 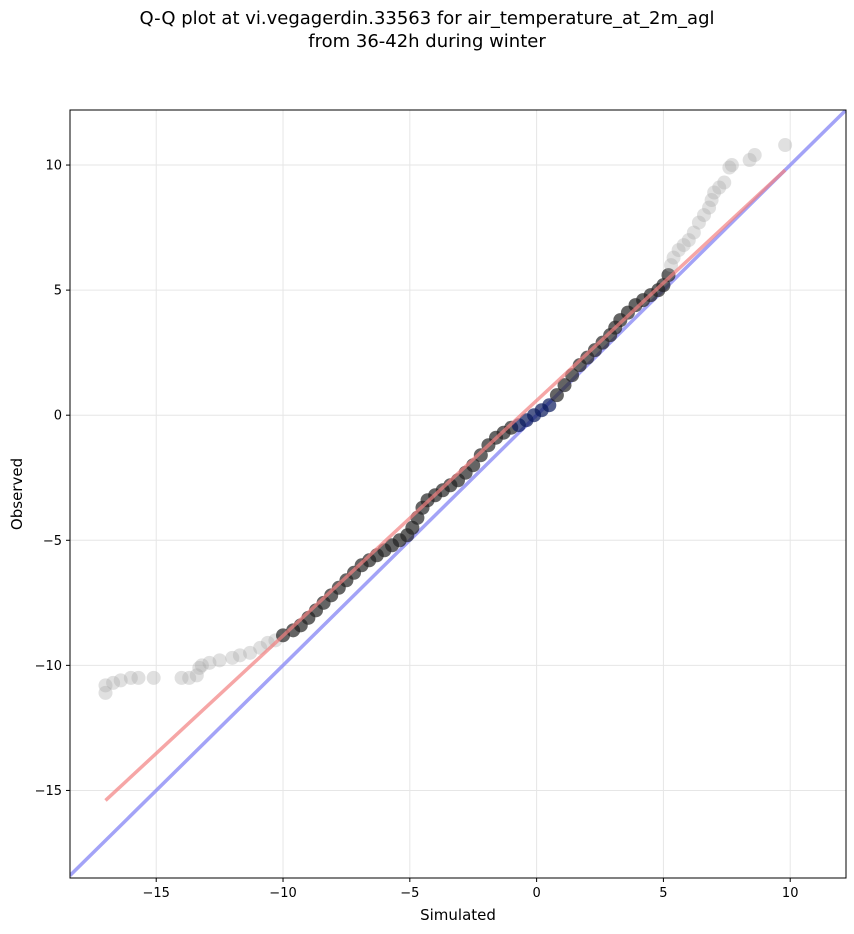 What do you see at coordinates (48, 791) in the screenshot?
I see `y-tick-label: −15` at bounding box center [48, 791].